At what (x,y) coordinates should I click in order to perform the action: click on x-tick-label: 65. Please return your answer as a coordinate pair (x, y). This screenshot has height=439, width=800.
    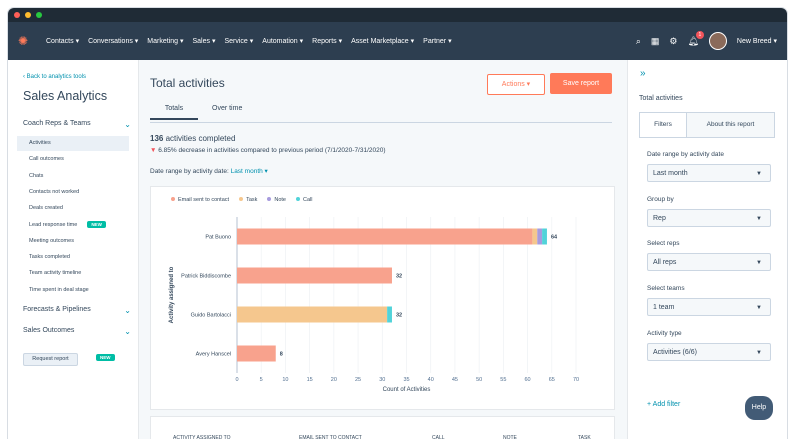
    Looking at the image, I should click on (552, 380).